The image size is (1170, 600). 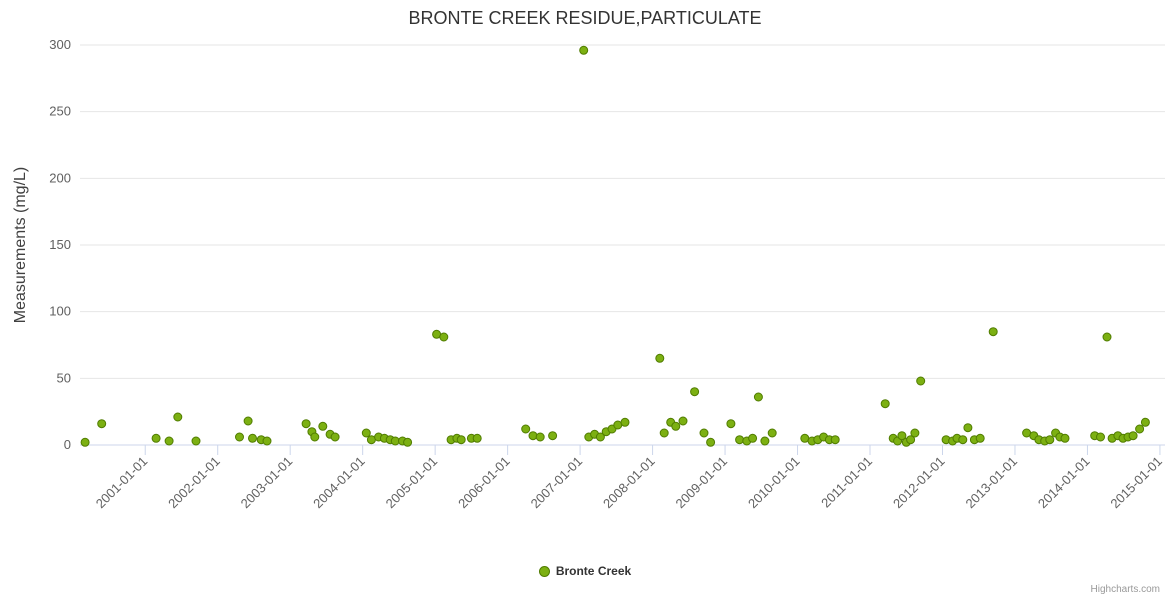 What do you see at coordinates (60, 311) in the screenshot?
I see `y-axis-tick-label: 100` at bounding box center [60, 311].